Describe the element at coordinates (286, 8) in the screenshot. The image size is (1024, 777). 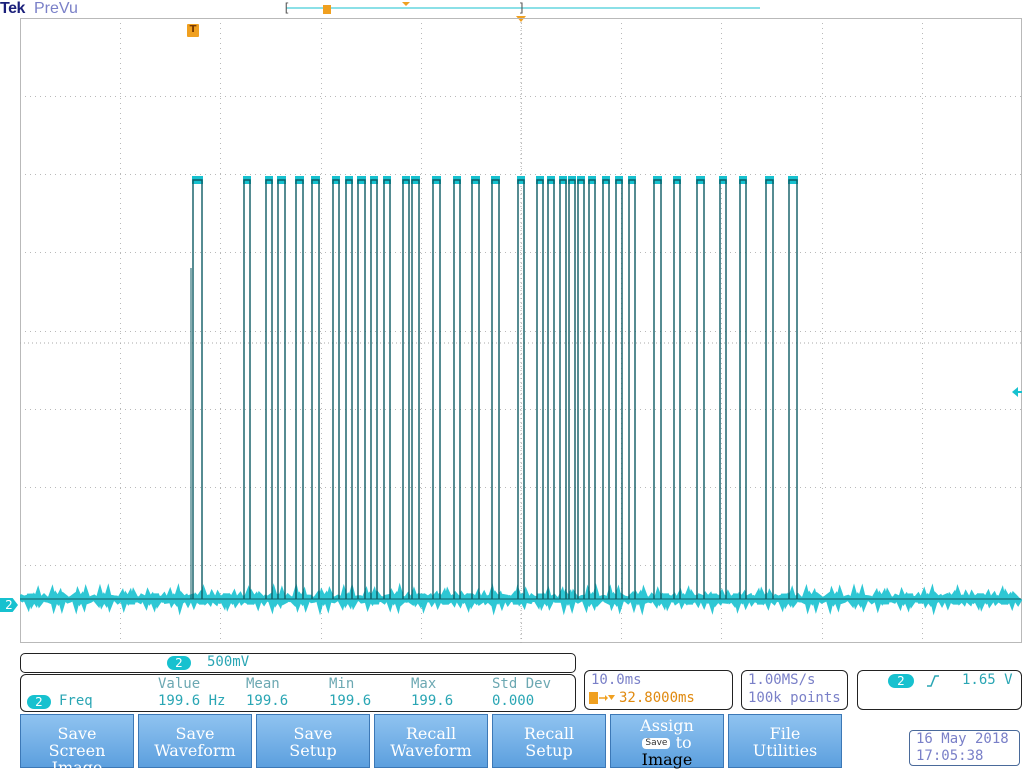
I see `record-view-start-bracket: [` at that location.